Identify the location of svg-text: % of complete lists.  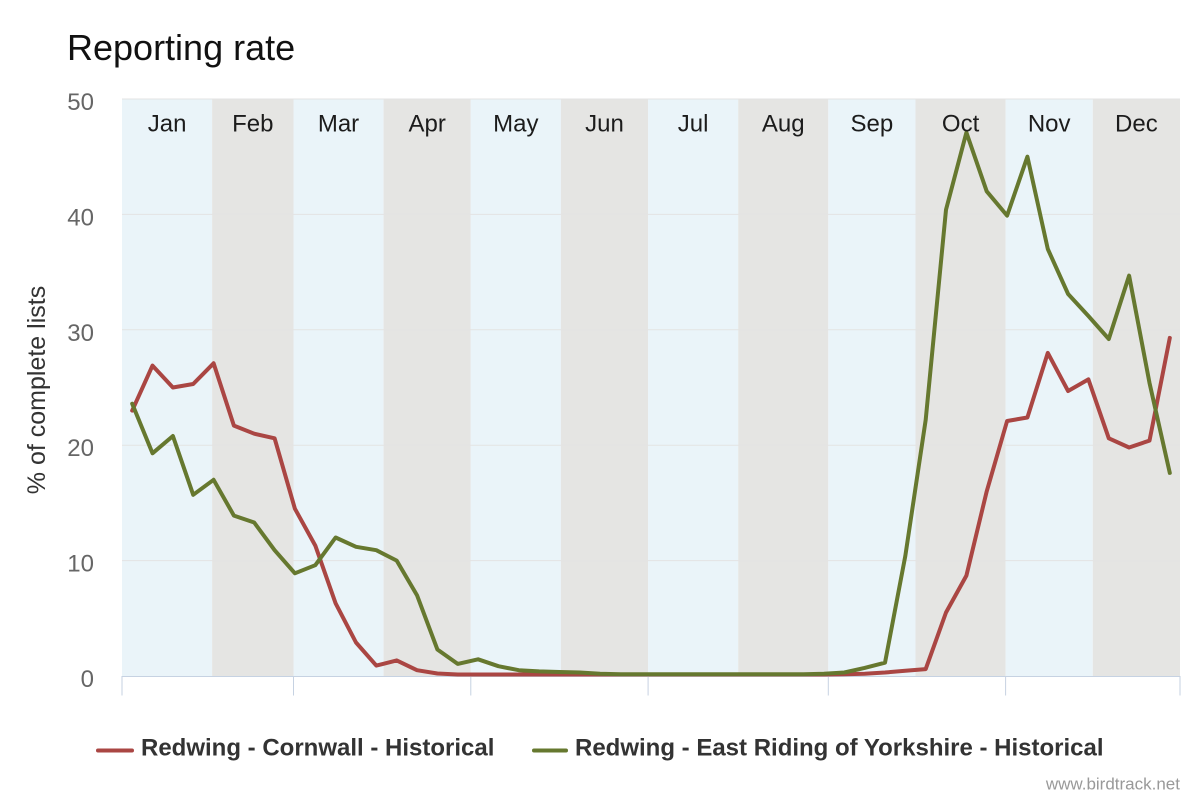
(37, 390).